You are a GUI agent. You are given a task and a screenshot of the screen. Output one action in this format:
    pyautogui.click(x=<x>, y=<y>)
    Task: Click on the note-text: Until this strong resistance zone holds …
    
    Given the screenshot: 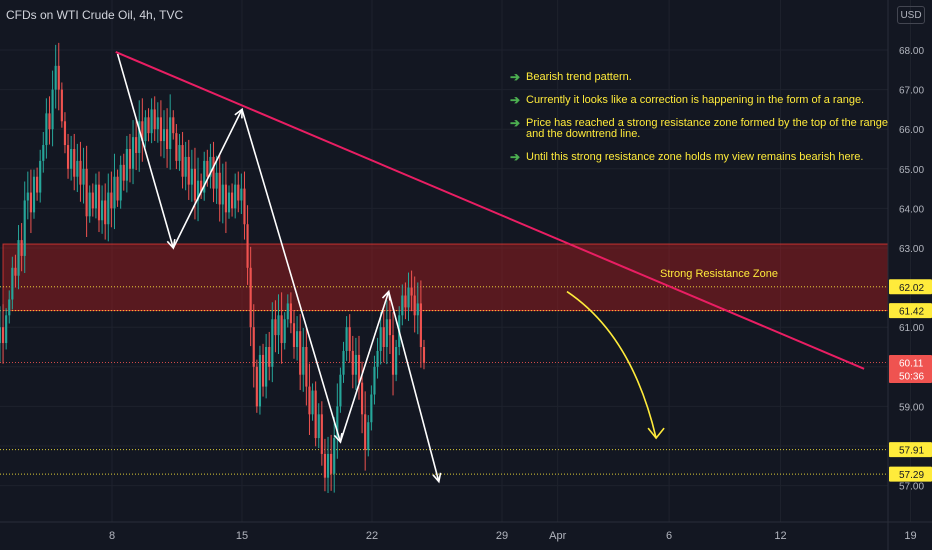 What is the action you would take?
    pyautogui.click(x=695, y=157)
    